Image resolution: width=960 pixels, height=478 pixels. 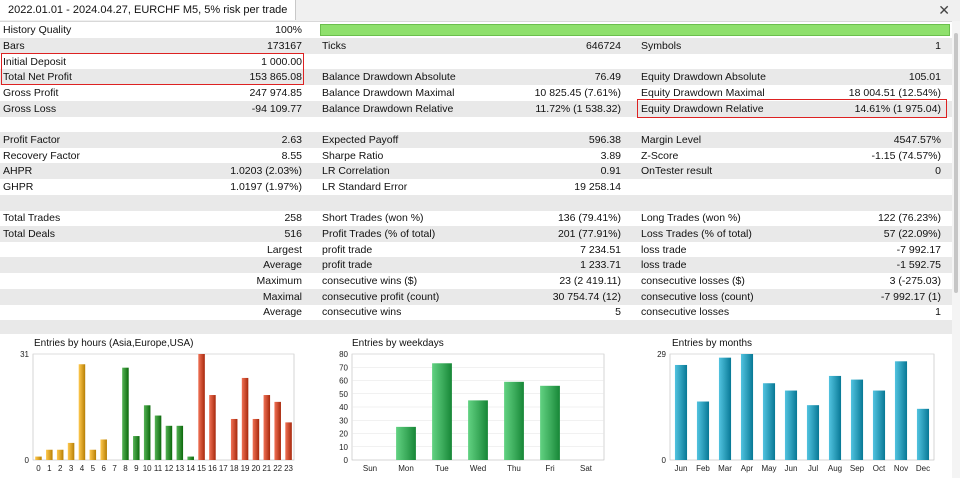 What do you see at coordinates (586, 468) in the screenshot?
I see `x-tick-label: Sat` at bounding box center [586, 468].